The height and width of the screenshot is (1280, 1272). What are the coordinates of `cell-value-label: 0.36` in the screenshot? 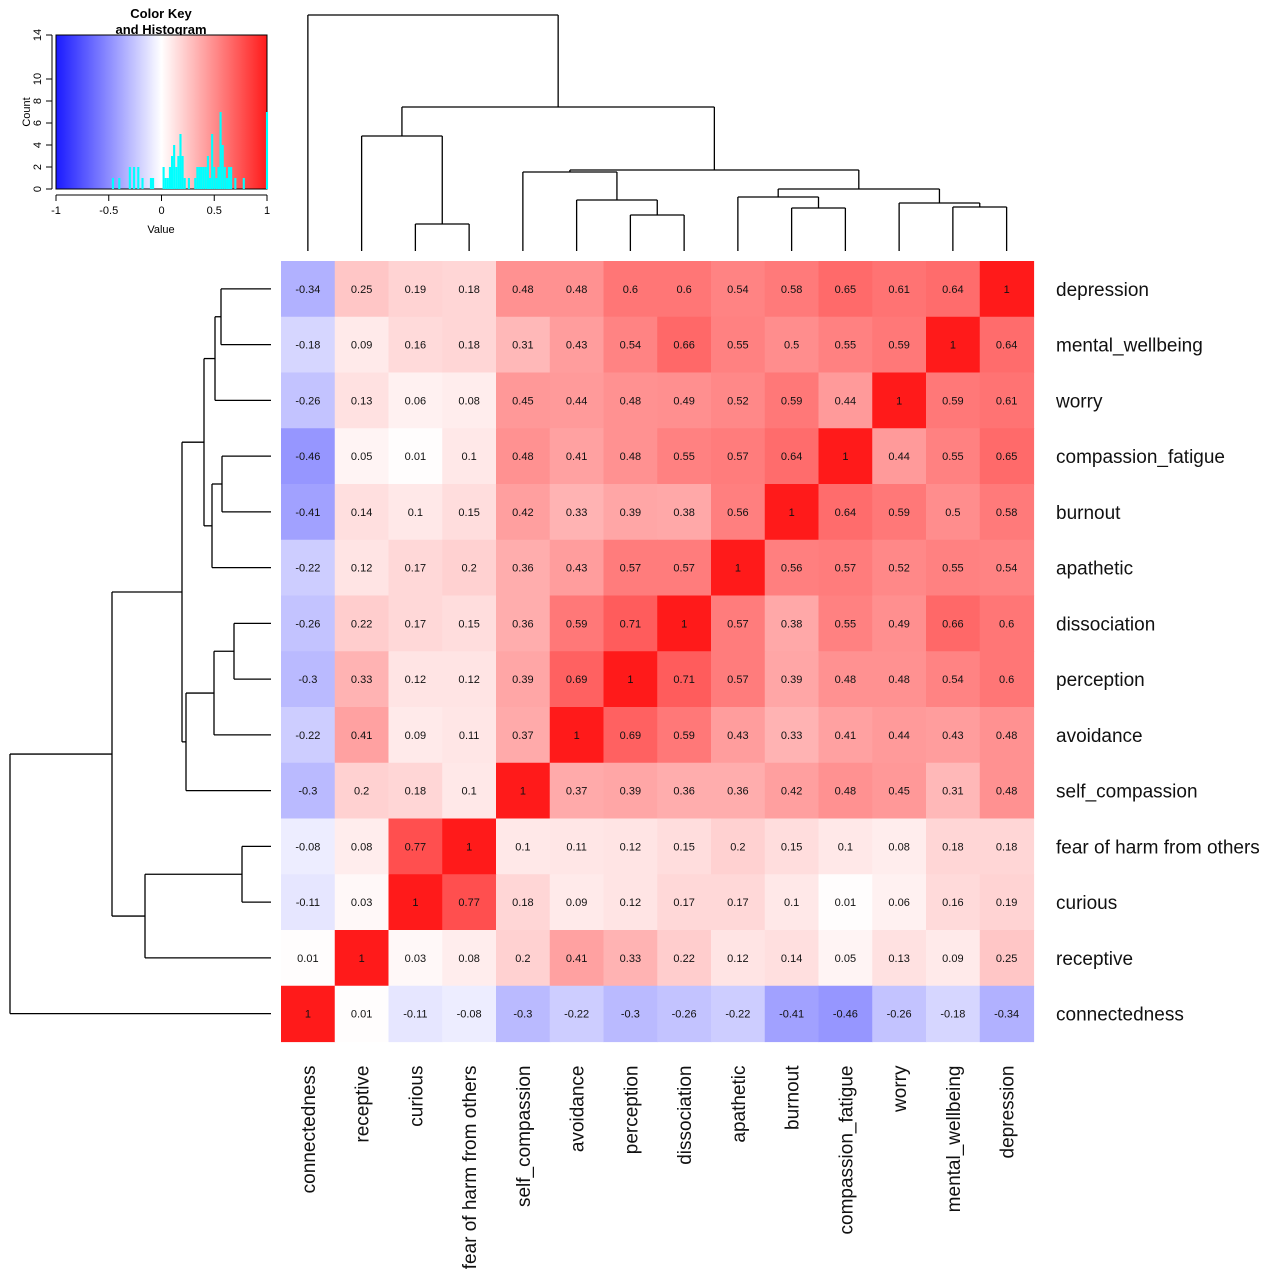 It's located at (683, 792).